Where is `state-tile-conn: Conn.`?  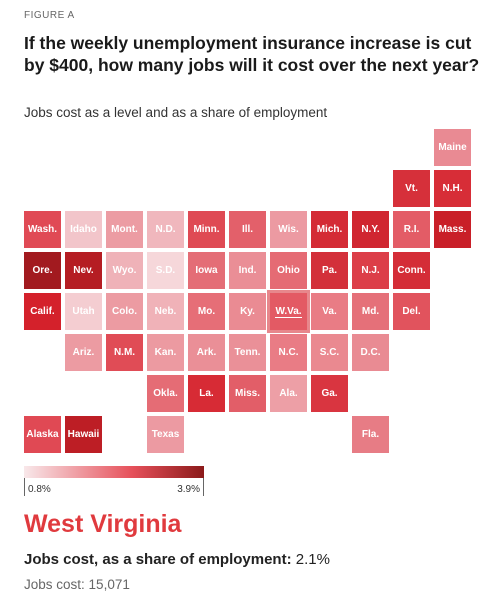
state-tile-conn: Conn. is located at coordinates (411, 270).